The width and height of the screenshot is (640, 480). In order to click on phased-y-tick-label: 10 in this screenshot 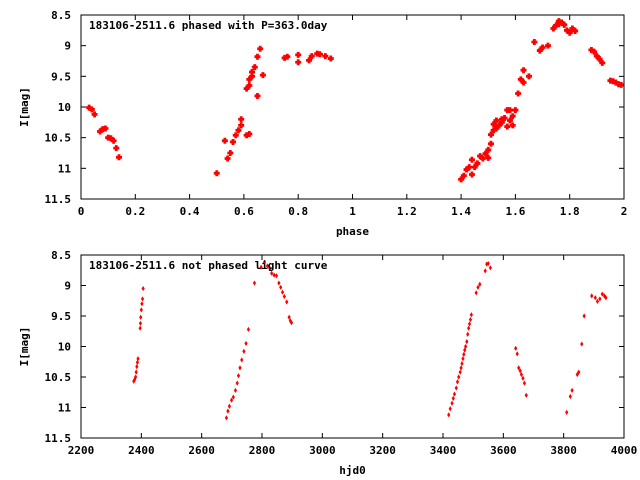, I will do `click(64, 107)`.